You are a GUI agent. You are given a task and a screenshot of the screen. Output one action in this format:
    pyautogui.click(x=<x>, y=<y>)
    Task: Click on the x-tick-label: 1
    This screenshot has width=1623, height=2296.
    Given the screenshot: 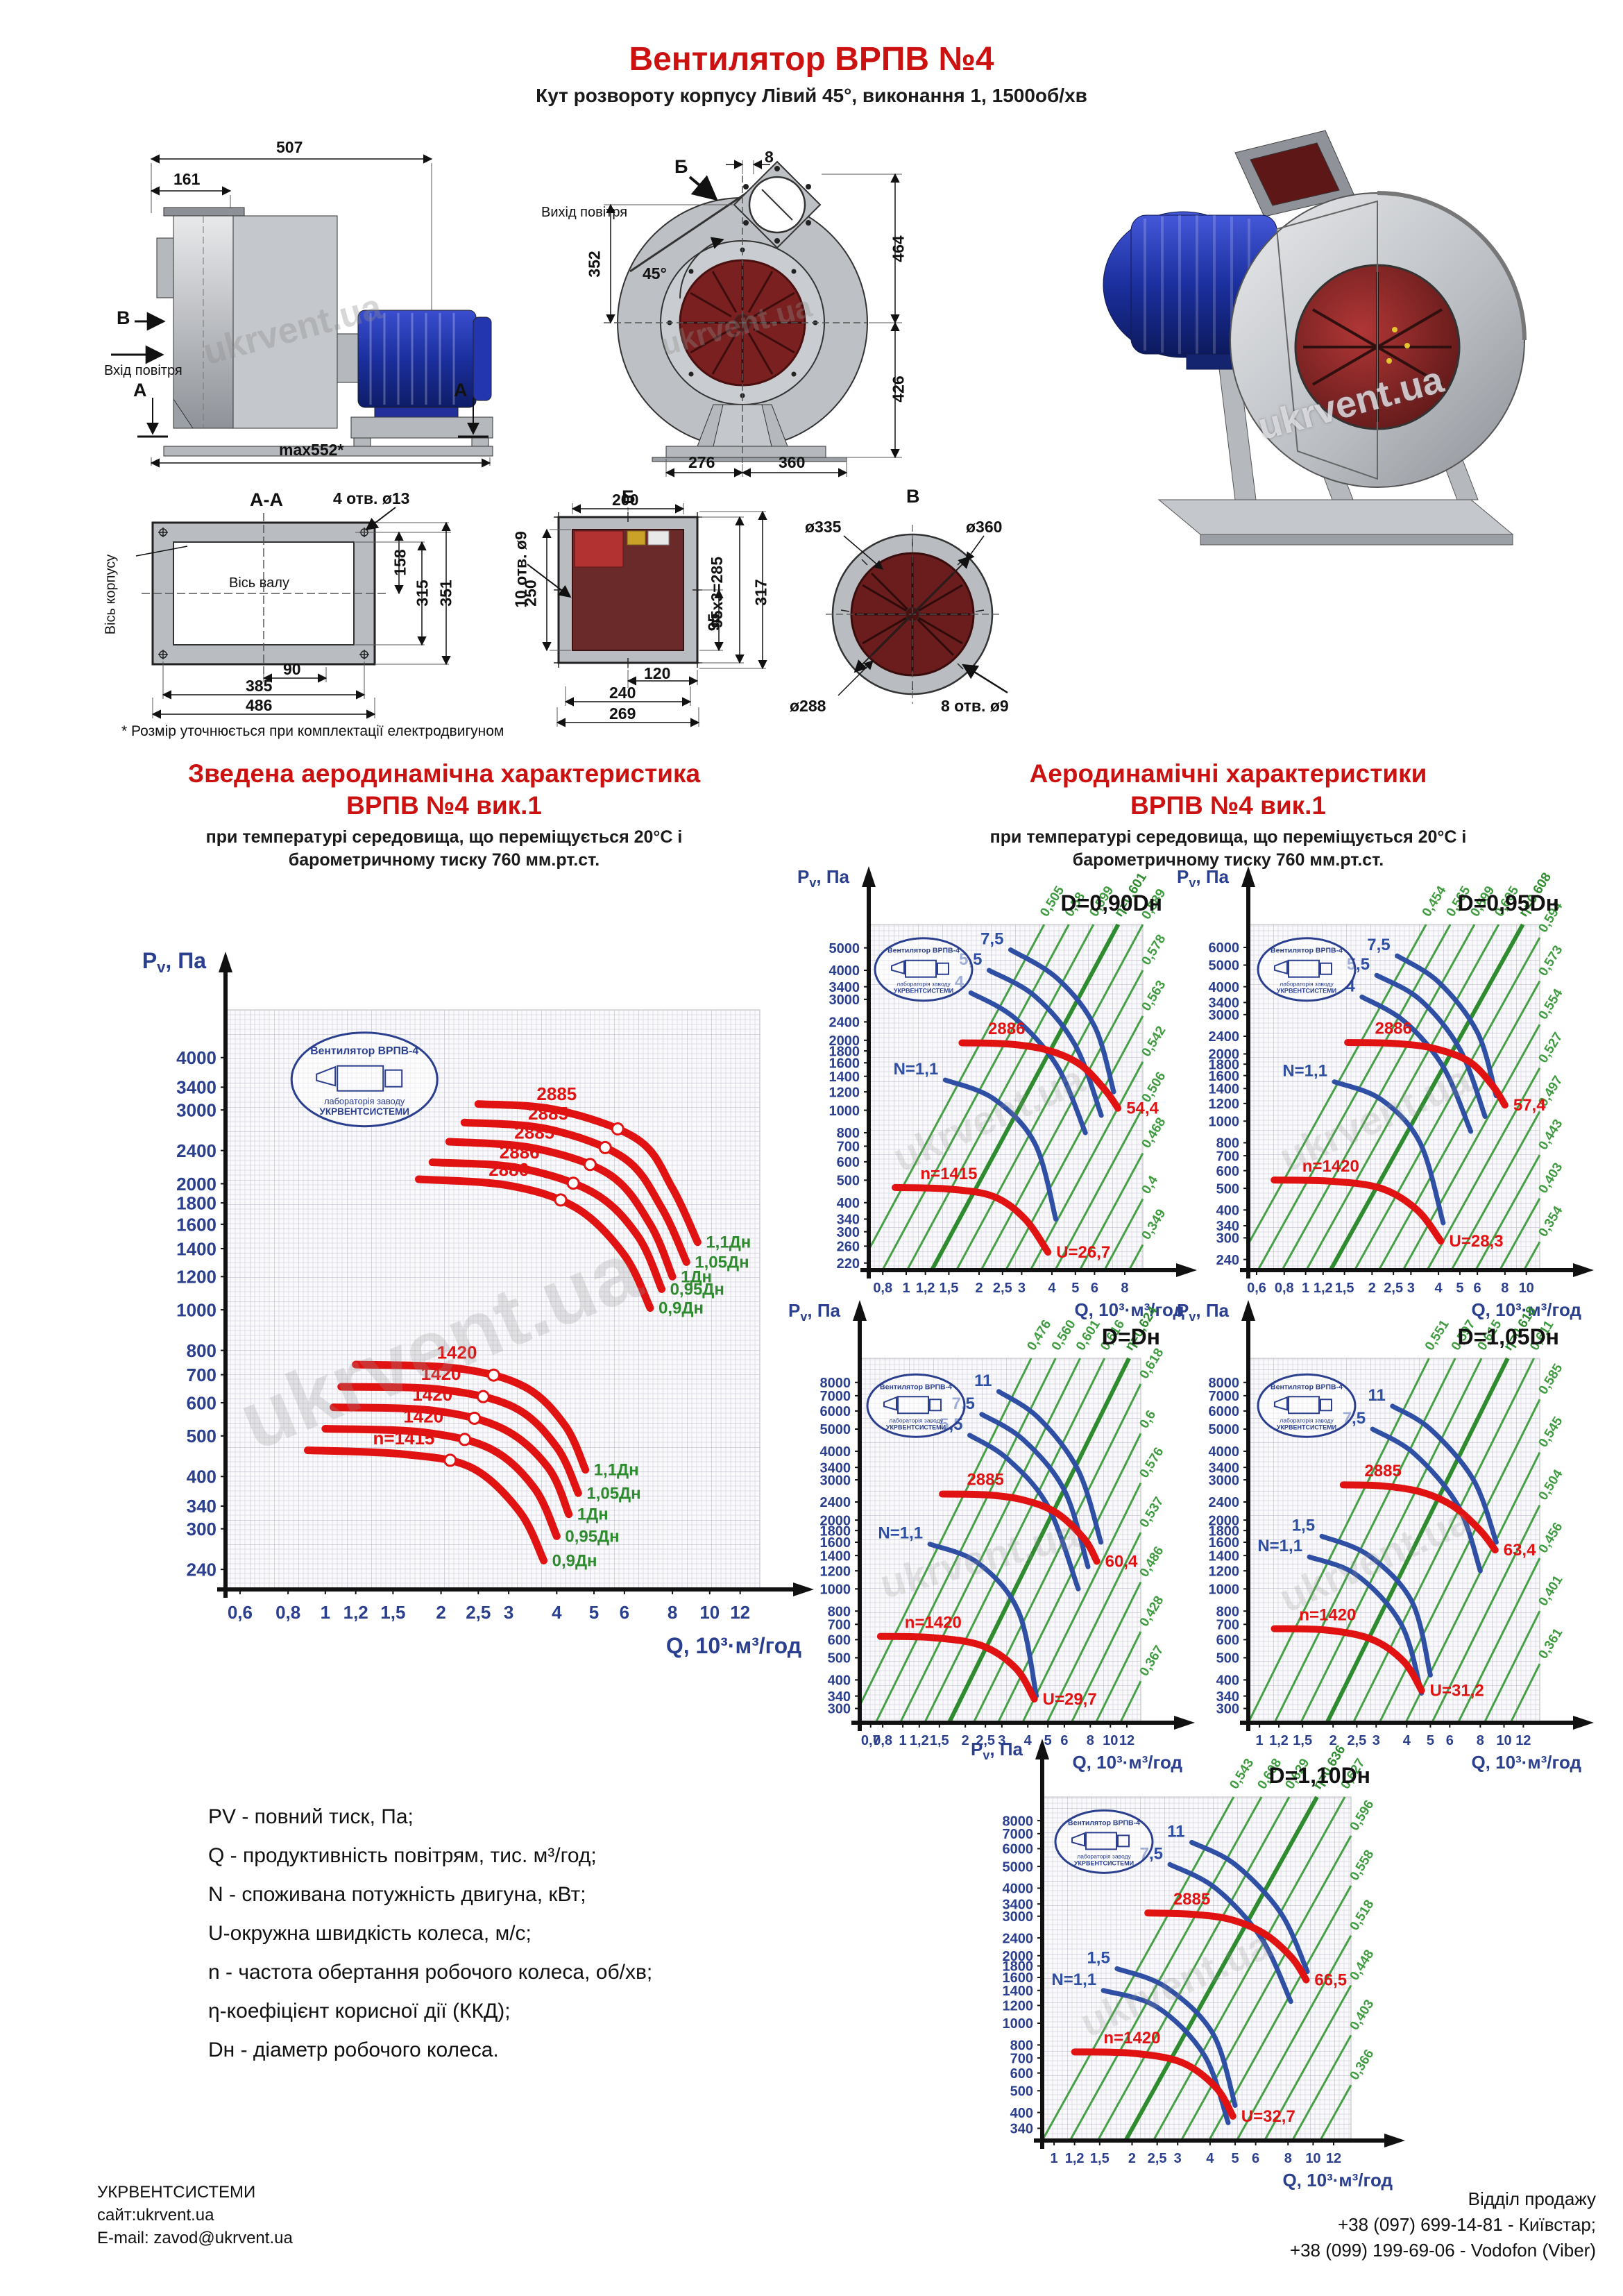 What is the action you would take?
    pyautogui.click(x=1260, y=1741)
    